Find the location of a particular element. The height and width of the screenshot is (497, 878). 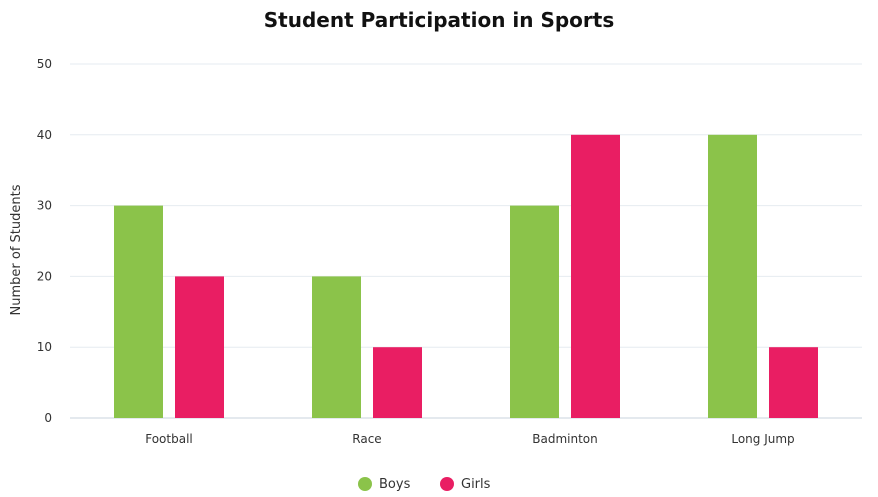

x-tick-label: Long Jump is located at coordinates (762, 439).